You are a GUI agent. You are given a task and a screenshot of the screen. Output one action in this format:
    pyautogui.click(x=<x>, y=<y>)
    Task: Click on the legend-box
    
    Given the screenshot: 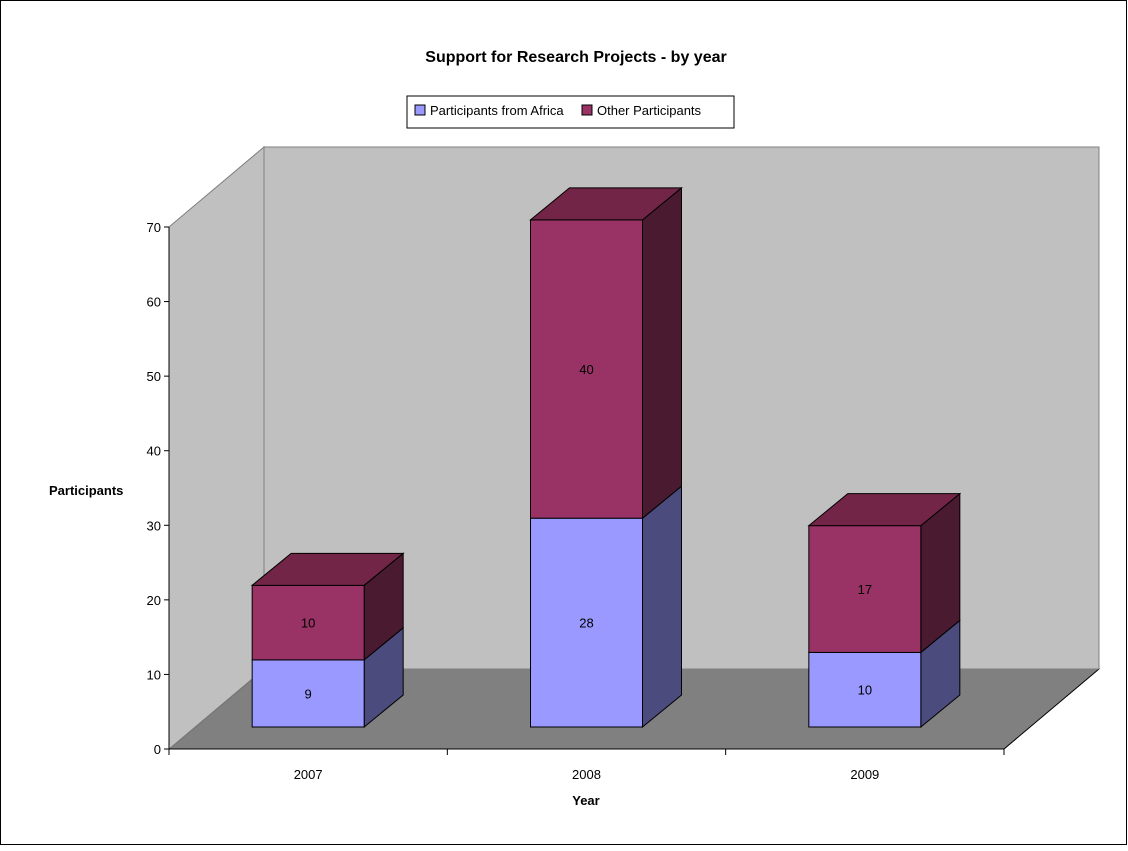 What is the action you would take?
    pyautogui.click(x=570, y=112)
    